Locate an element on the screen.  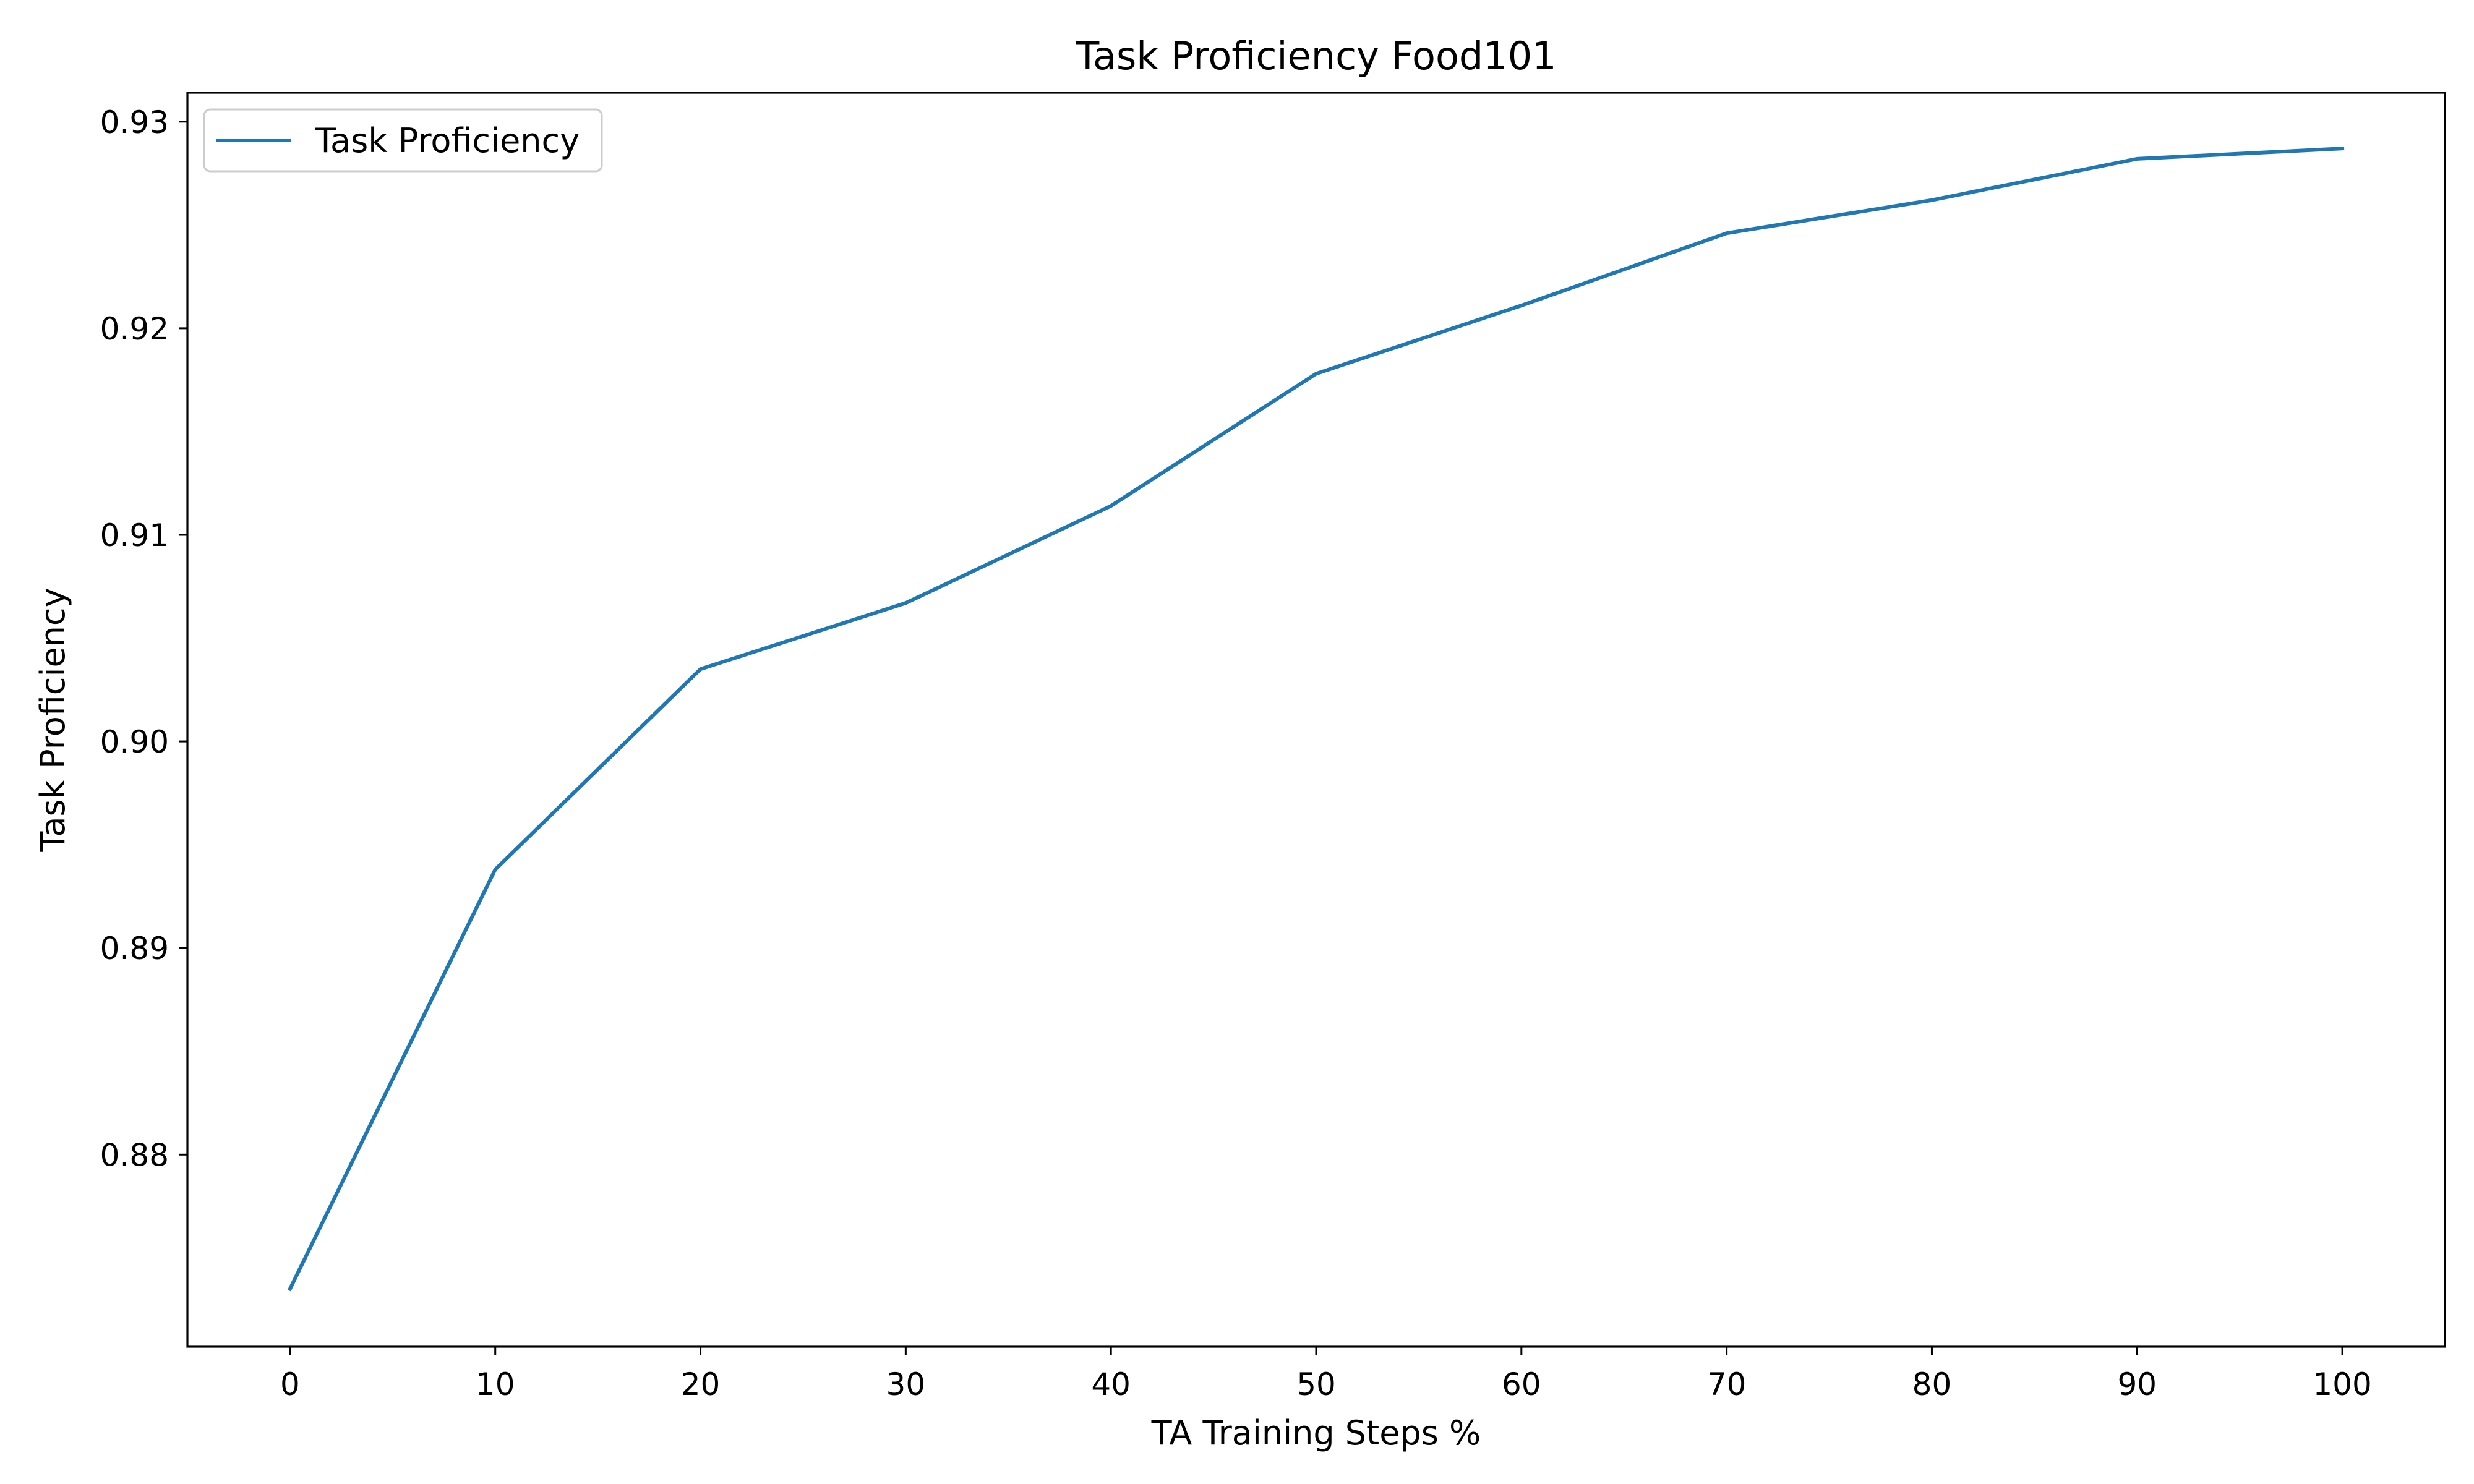
y-axis-ticks: 0.88 0.89 0.90 0.91 0.92 0.93 is located at coordinates (143, 638).